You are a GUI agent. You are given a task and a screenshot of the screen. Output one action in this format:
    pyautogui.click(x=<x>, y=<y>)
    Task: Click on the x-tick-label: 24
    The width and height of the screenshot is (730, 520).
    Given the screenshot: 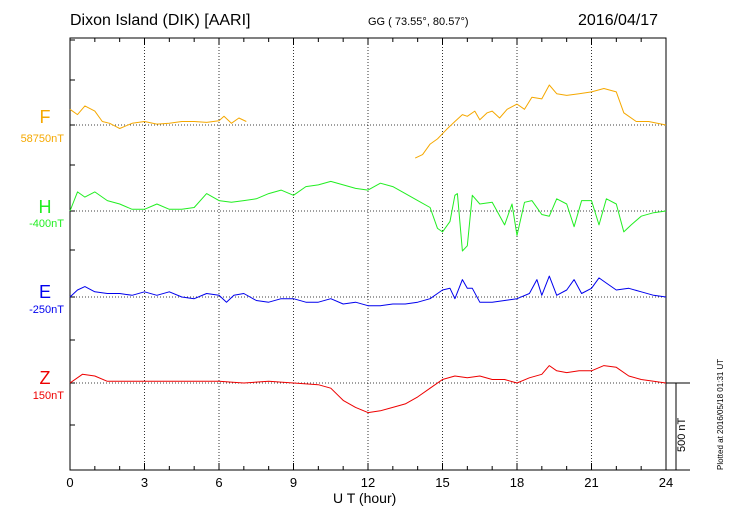 What is the action you would take?
    pyautogui.click(x=666, y=482)
    